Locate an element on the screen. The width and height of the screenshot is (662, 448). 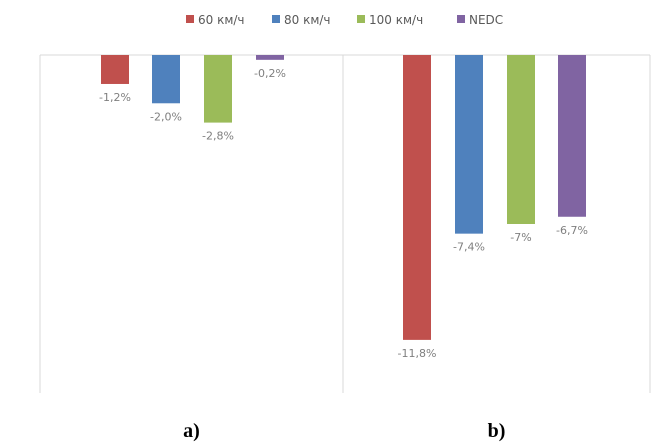
legend-label: 60 км/ч is located at coordinates (221, 20).